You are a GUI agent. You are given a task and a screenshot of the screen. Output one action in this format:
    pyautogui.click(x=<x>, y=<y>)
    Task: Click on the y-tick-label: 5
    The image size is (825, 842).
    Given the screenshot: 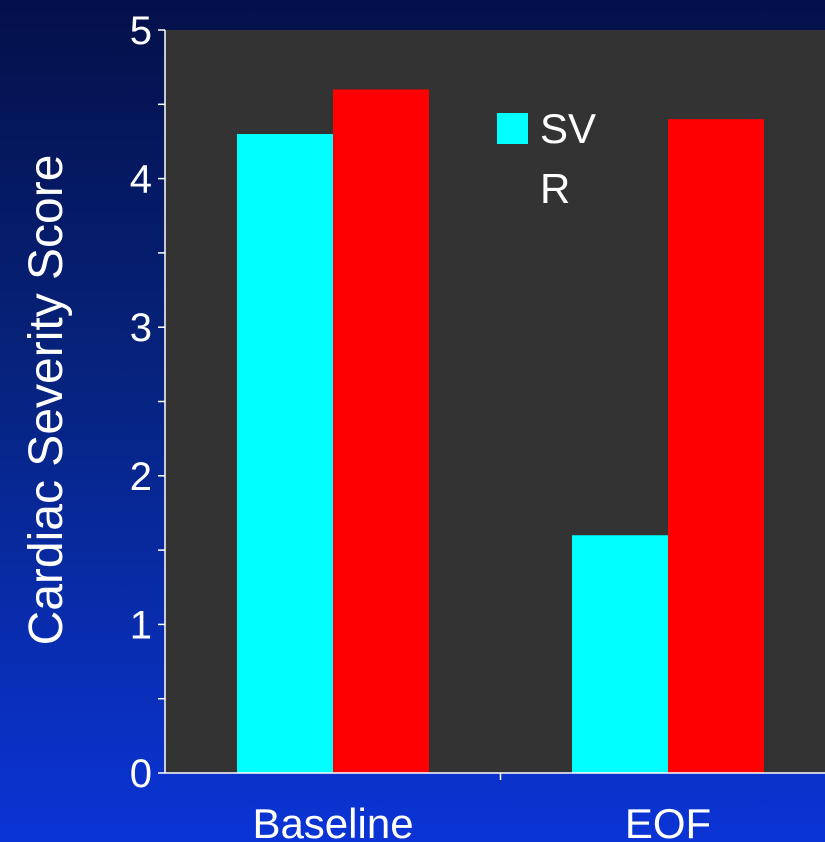 What is the action you would take?
    pyautogui.click(x=141, y=31)
    